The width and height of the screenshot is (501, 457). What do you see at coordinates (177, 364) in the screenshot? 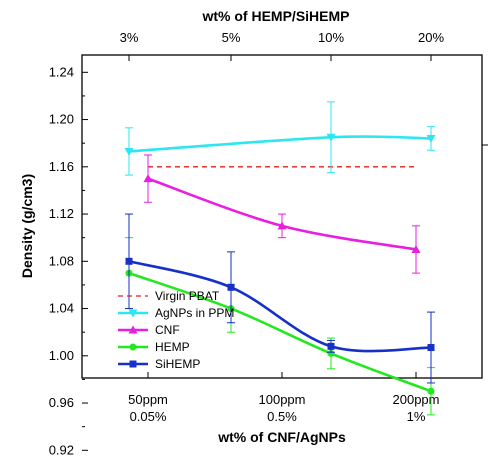
I see `legend-label: SiHEMP` at bounding box center [177, 364].